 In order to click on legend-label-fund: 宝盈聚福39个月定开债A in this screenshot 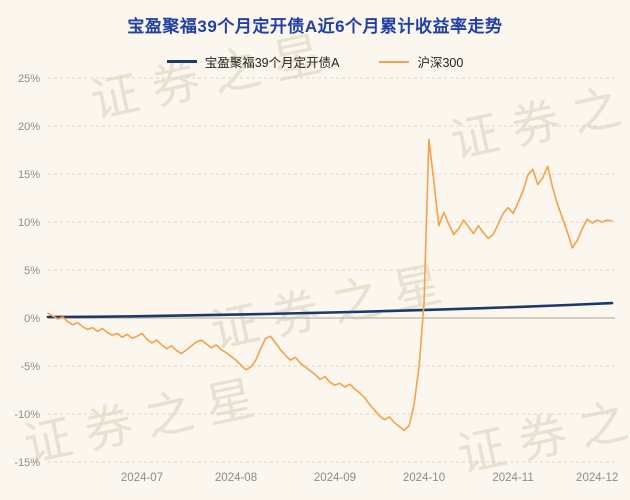, I will do `click(272, 63)`.